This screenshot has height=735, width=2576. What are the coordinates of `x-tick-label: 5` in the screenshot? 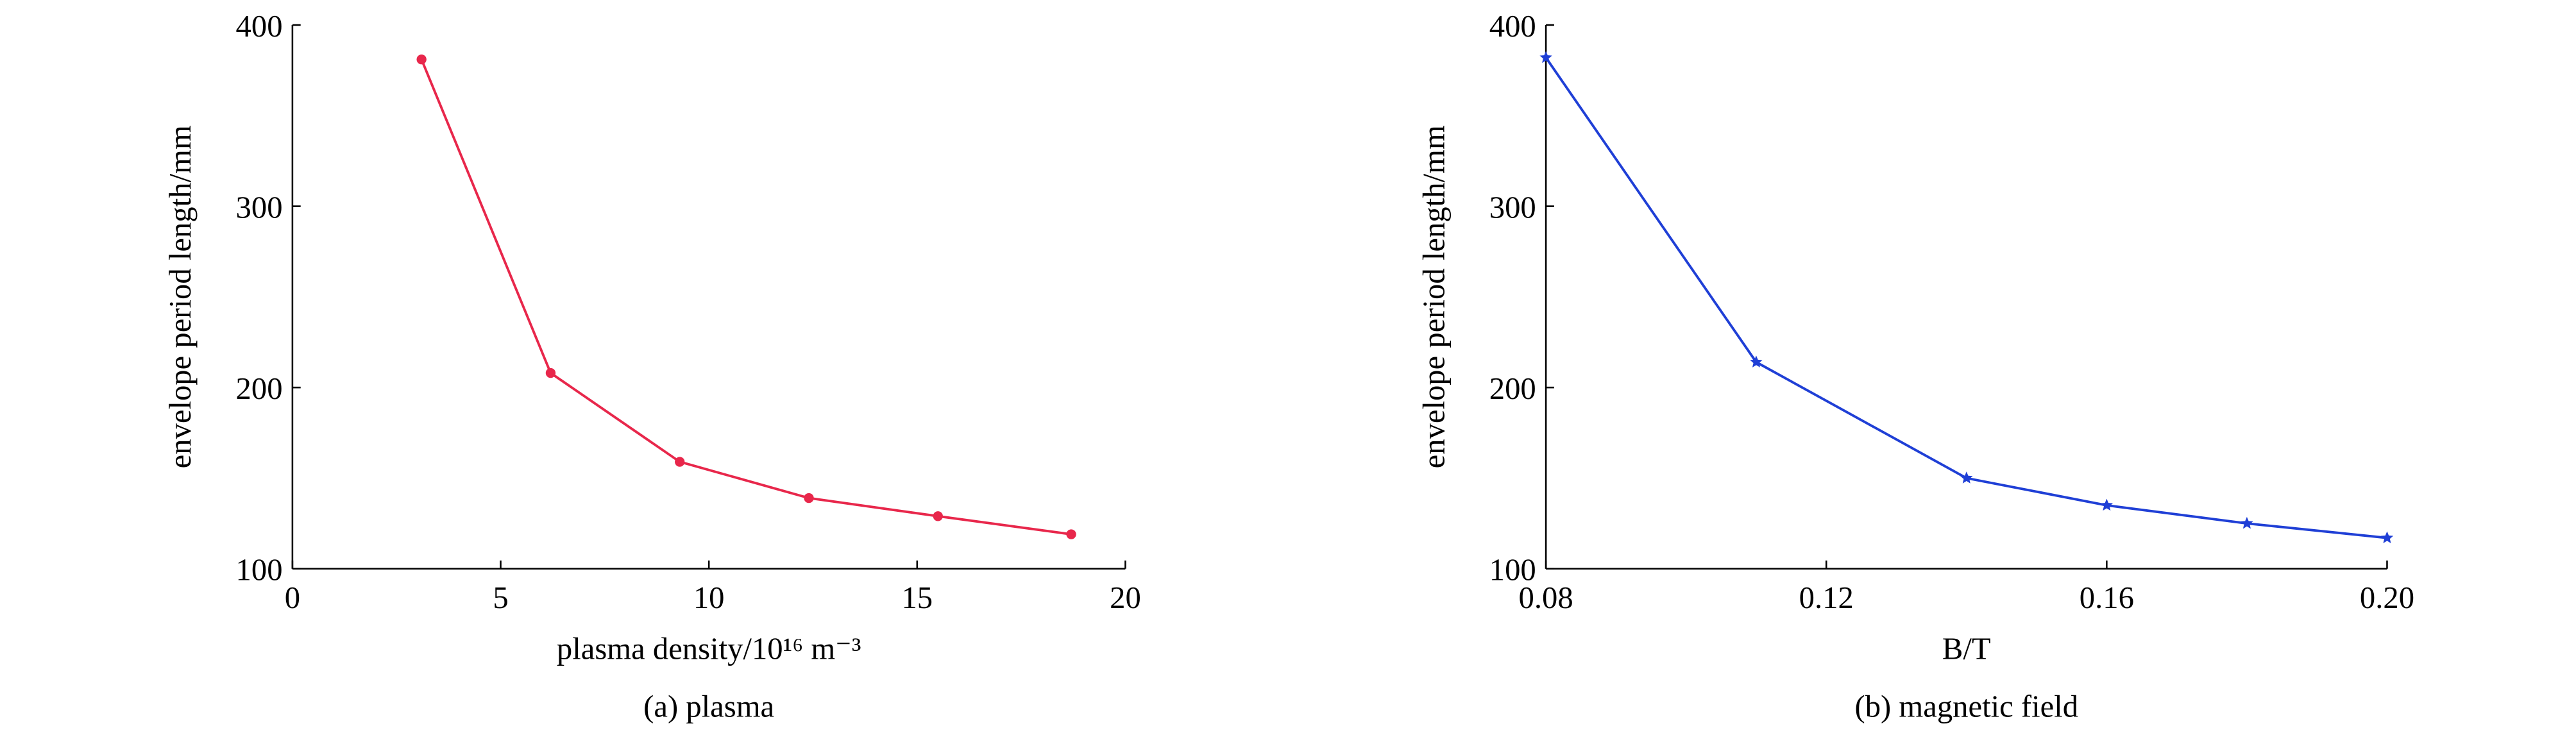 It's located at (500, 597).